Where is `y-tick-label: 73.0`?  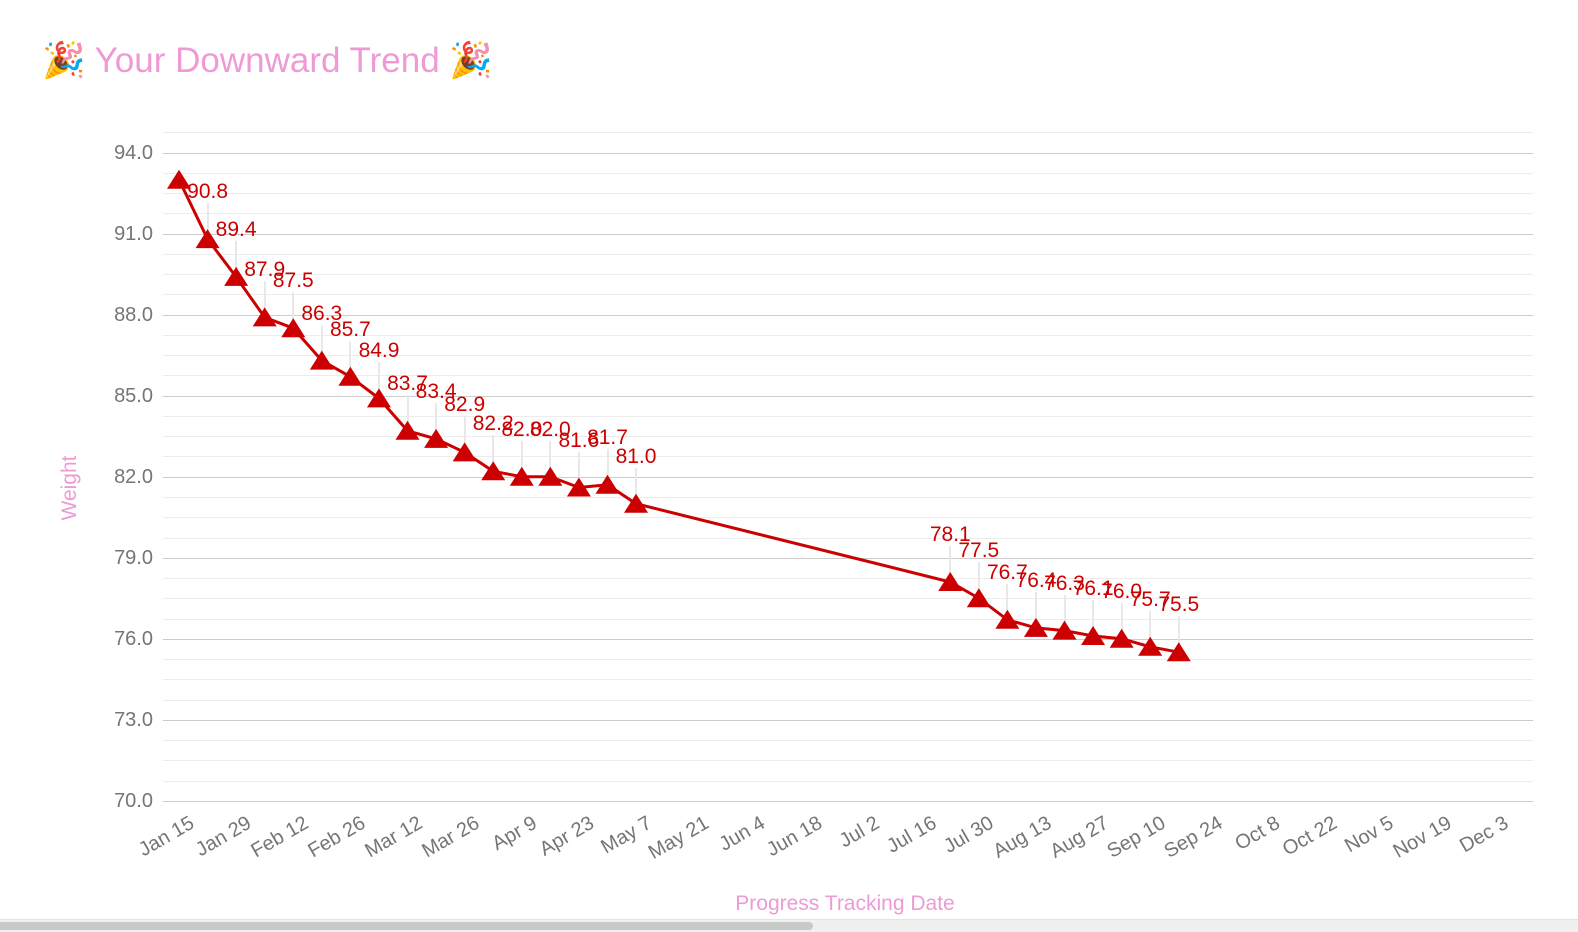 y-tick-label: 73.0 is located at coordinates (133, 719).